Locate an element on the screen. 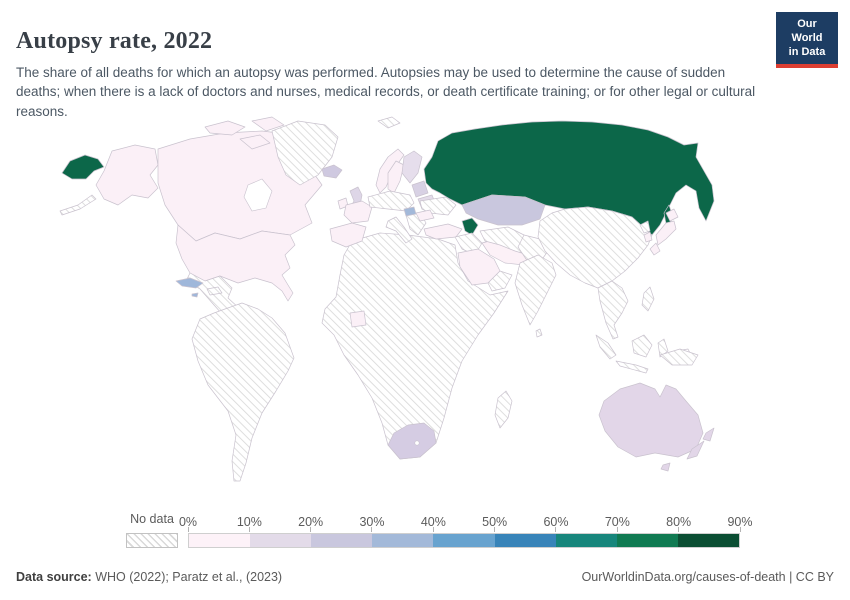 This screenshot has width=850, height=600. owid-logo: Our World in Data is located at coordinates (807, 40).